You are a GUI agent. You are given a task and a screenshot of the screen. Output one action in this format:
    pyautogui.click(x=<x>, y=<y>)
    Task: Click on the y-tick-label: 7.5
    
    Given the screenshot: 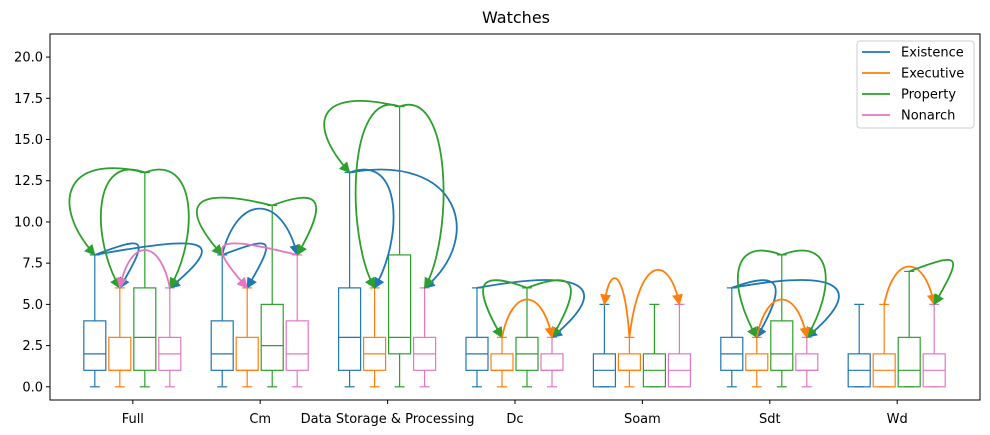 What is the action you would take?
    pyautogui.click(x=32, y=264)
    